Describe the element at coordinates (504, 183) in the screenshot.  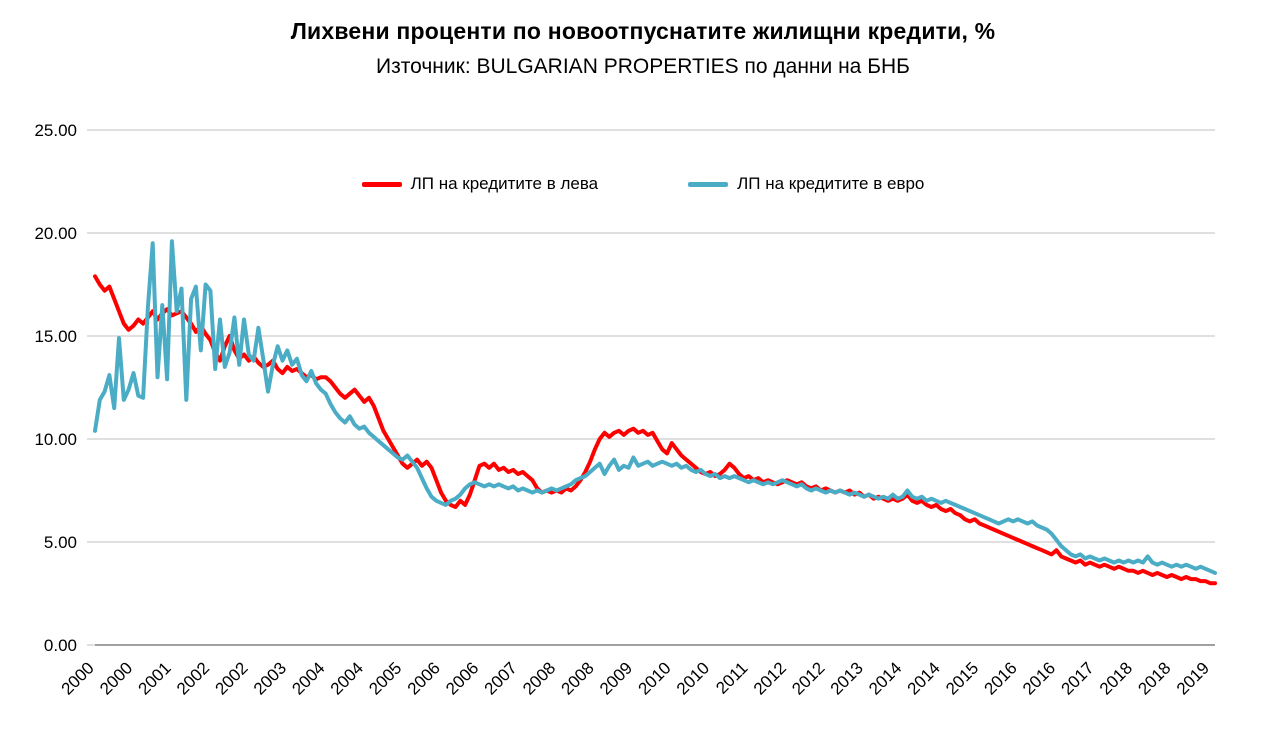
I see `legend-label-leva: ЛП на кредитите в лева` at that location.